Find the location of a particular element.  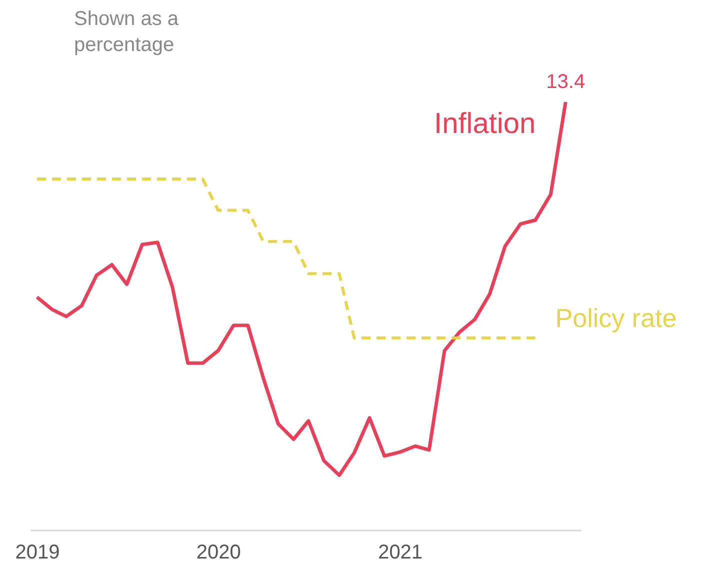

x-tick-label: 2019 is located at coordinates (37, 553).